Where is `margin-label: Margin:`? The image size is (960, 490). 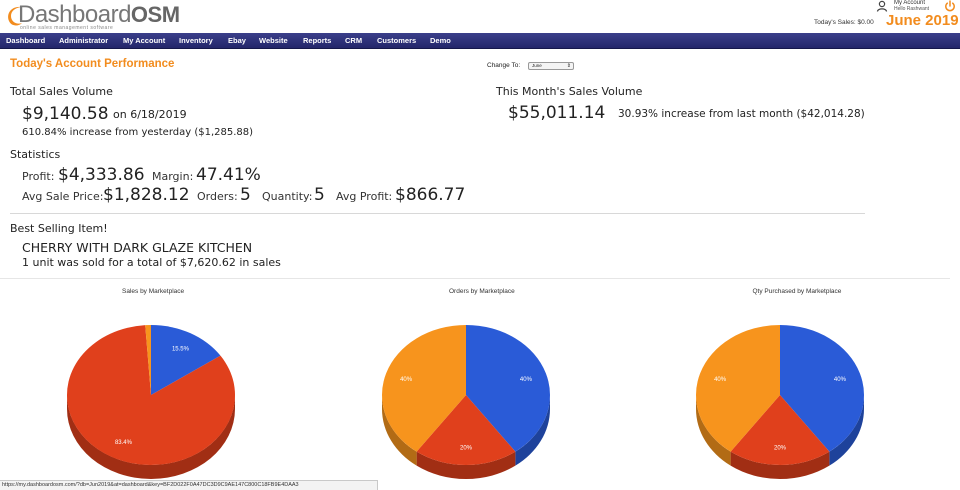
margin-label: Margin: is located at coordinates (173, 176).